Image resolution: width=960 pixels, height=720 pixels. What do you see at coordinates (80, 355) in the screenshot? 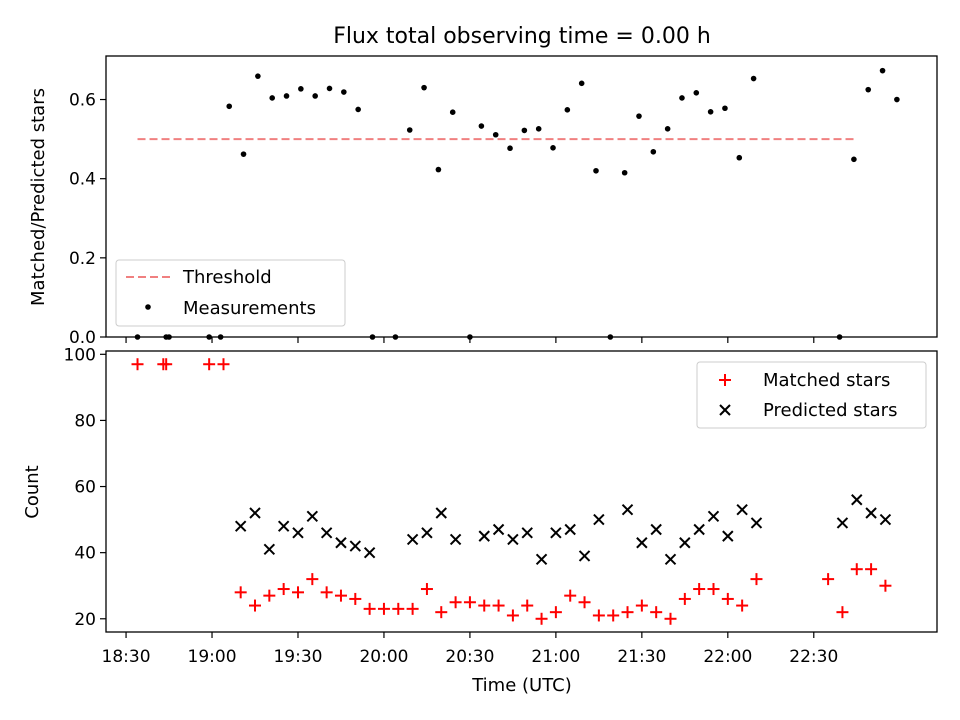
I see `y-tick-label: 100` at bounding box center [80, 355].